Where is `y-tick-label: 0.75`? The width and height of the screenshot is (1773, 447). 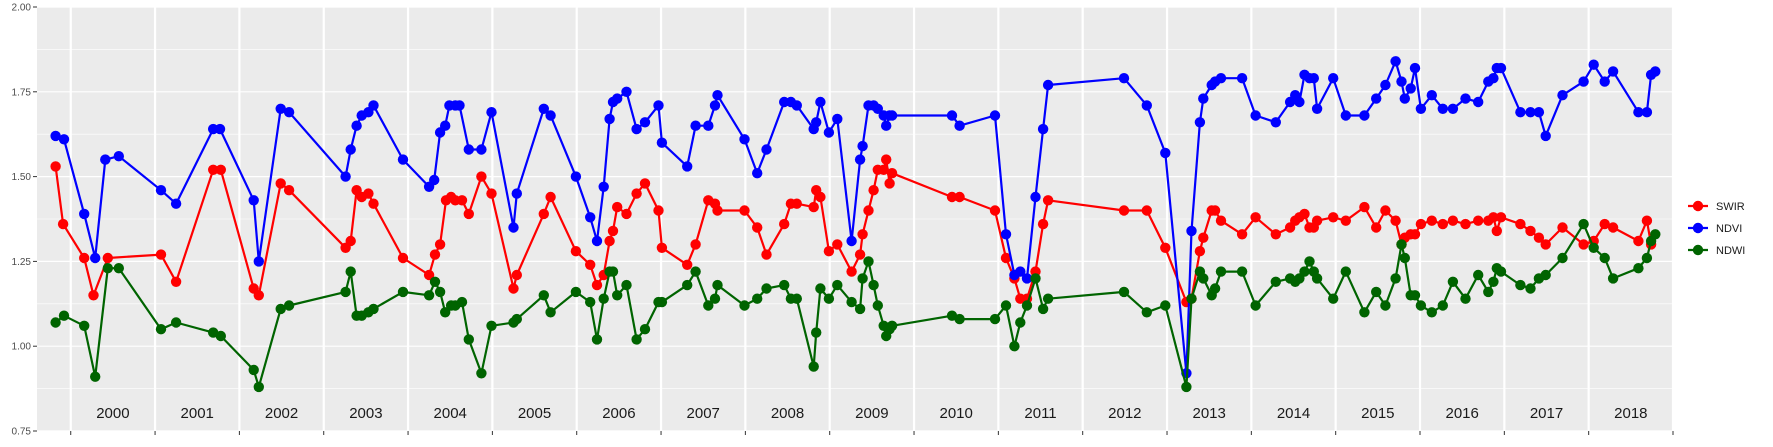
y-tick-label: 0.75 is located at coordinates (22, 432).